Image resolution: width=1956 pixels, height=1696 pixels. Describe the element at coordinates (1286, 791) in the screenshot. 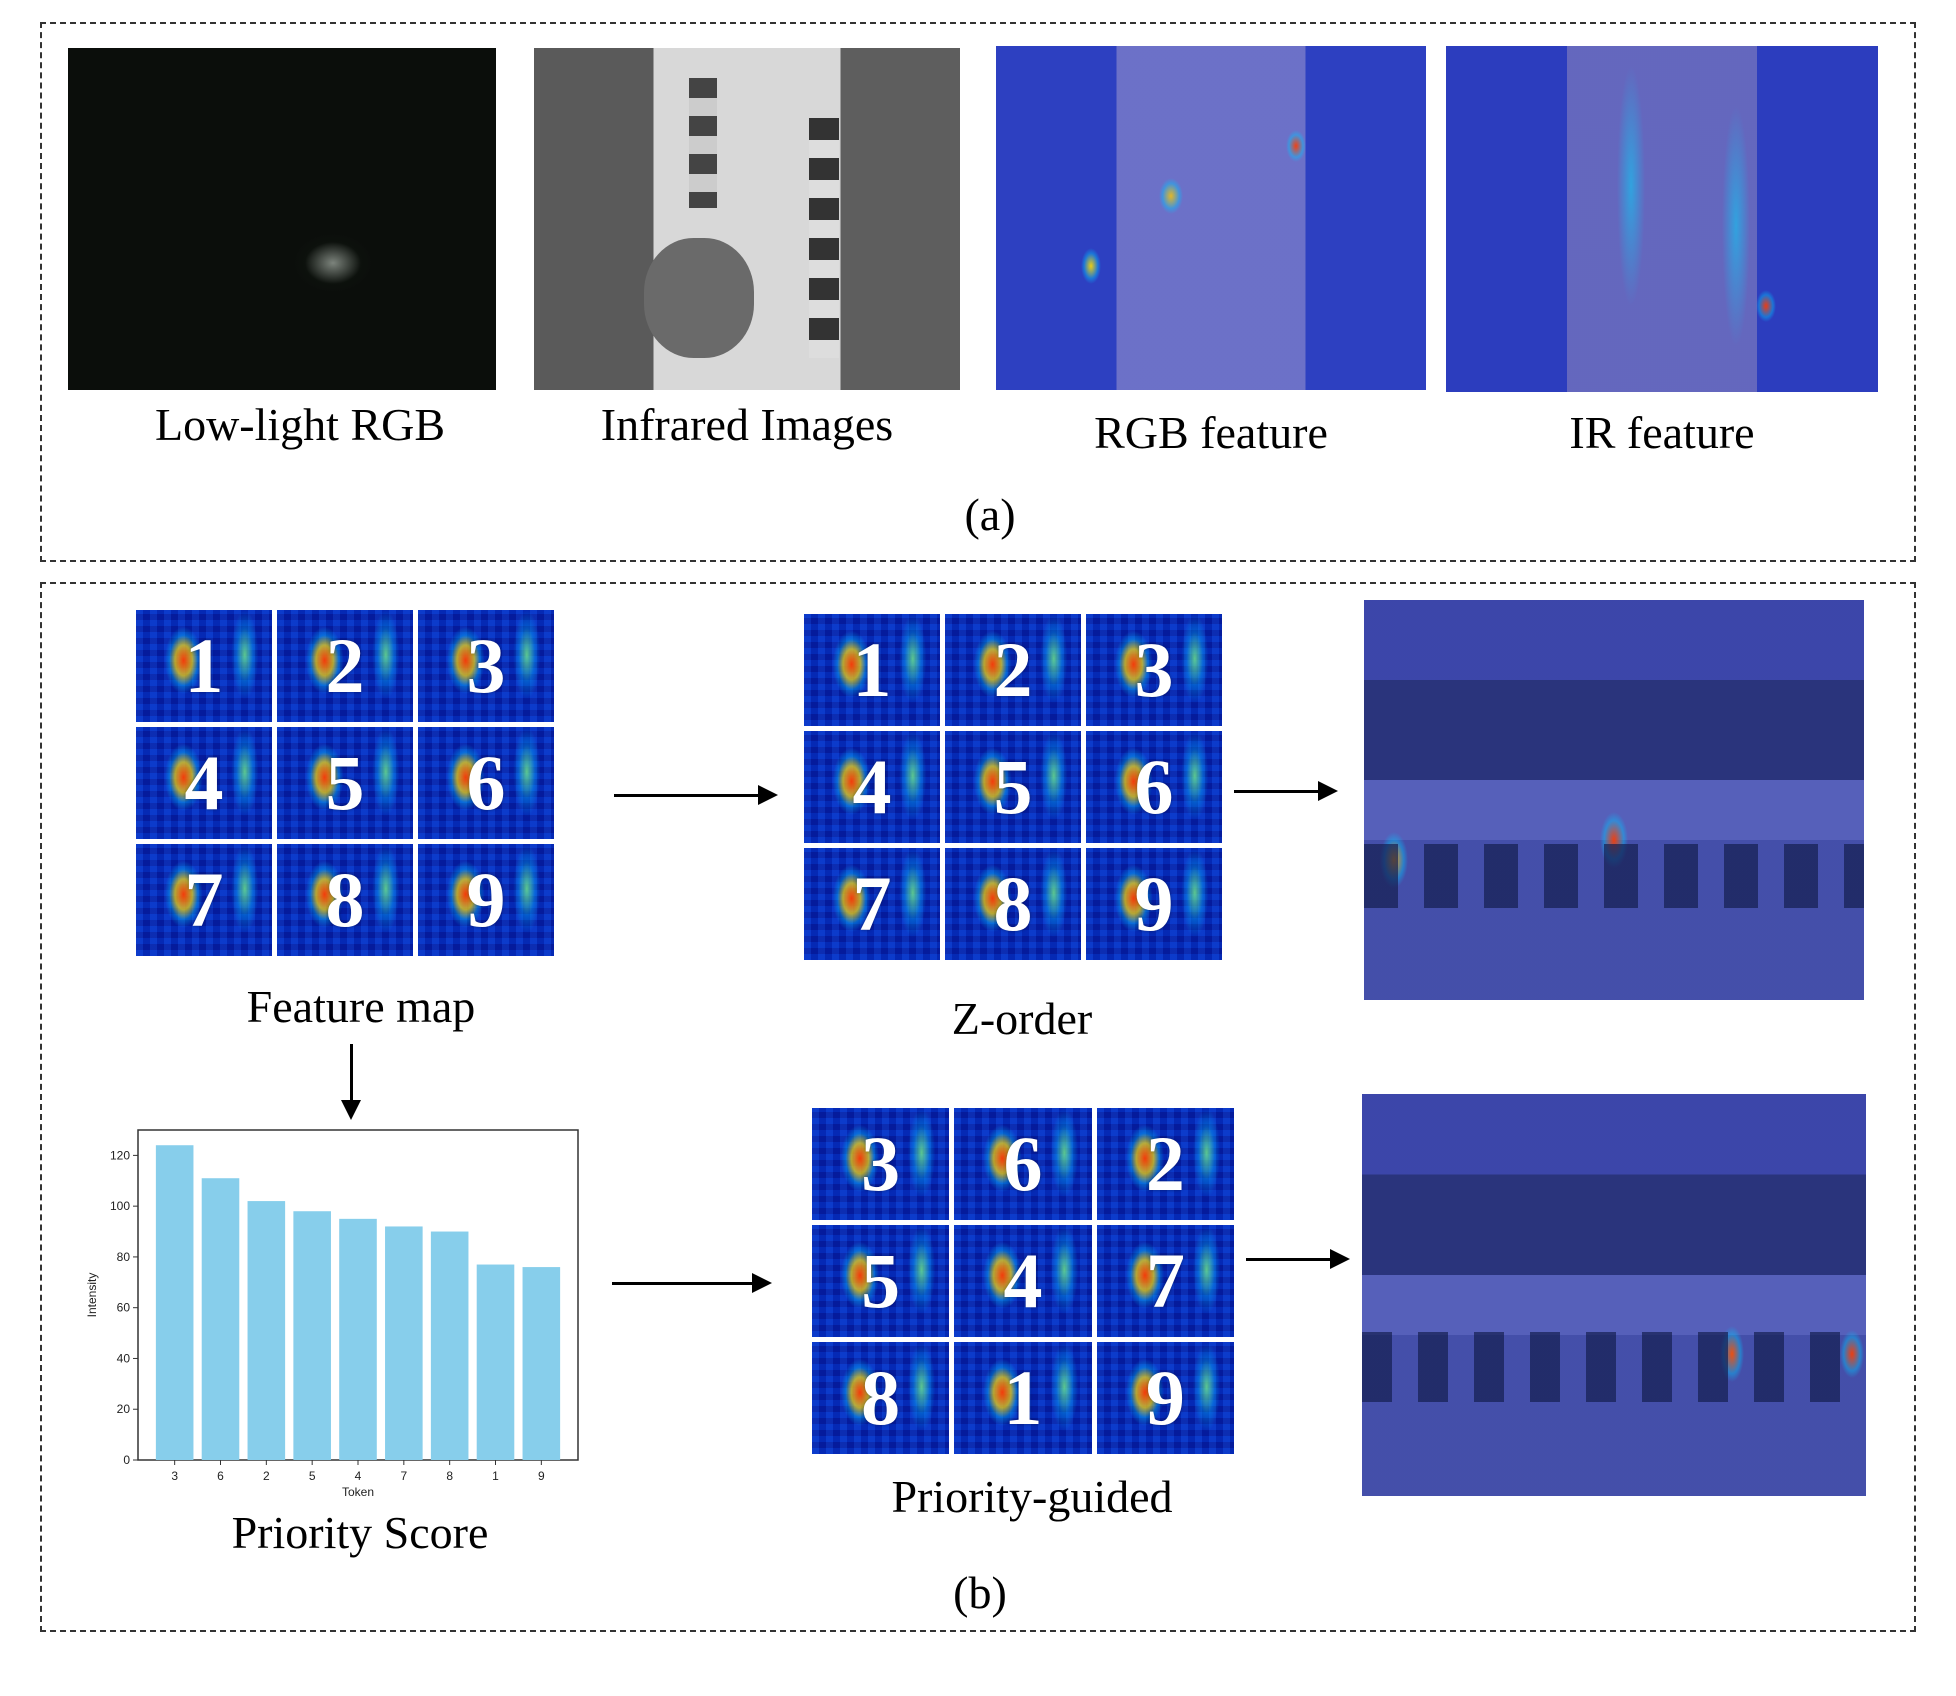

I see `arrow-zorder-to-result` at that location.